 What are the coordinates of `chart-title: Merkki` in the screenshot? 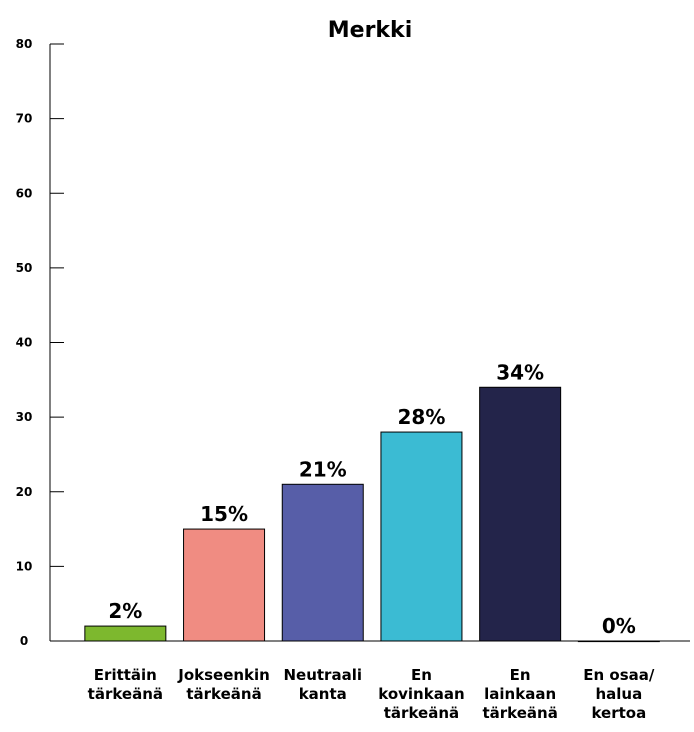 It's located at (370, 30).